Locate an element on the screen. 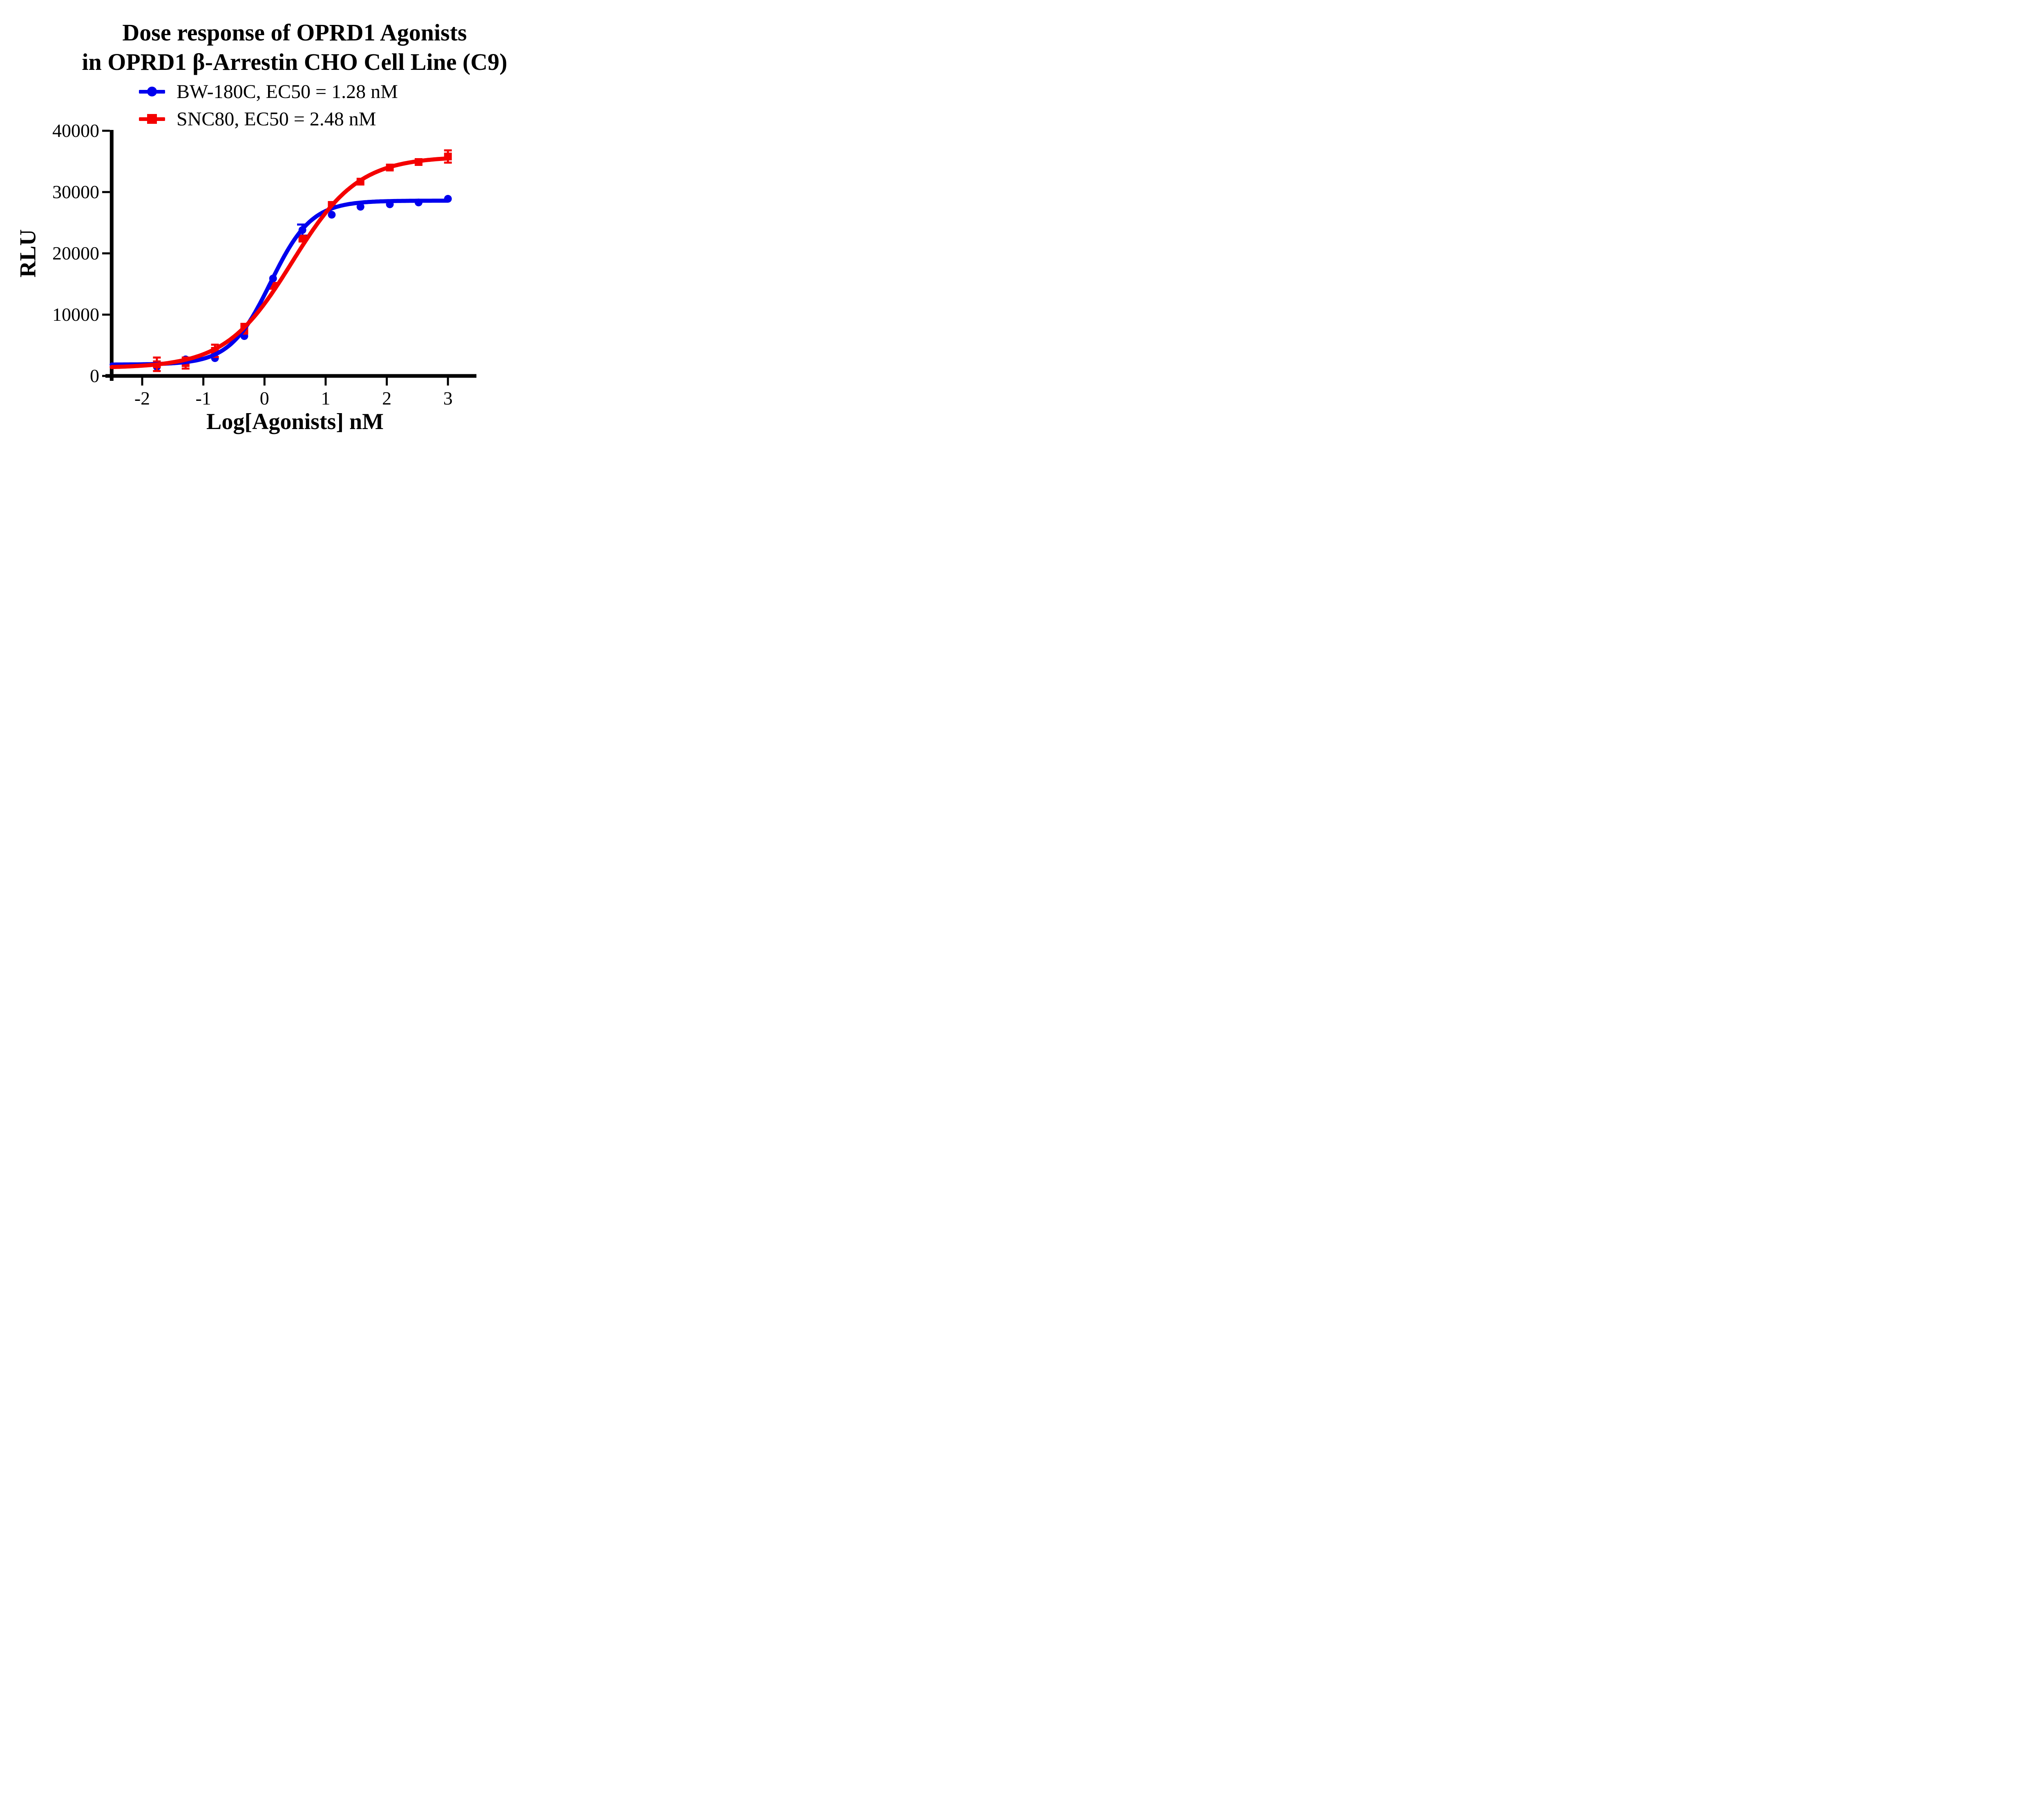 This screenshot has height=1820, width=2043. y-tick-label: 0 is located at coordinates (95, 375).